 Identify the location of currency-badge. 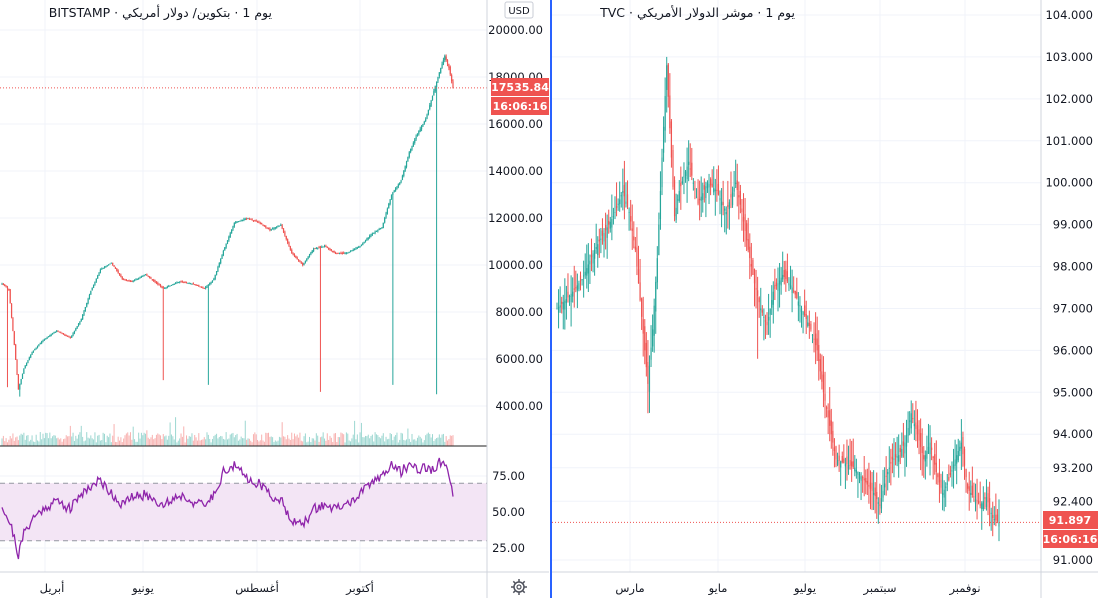
(519, 10).